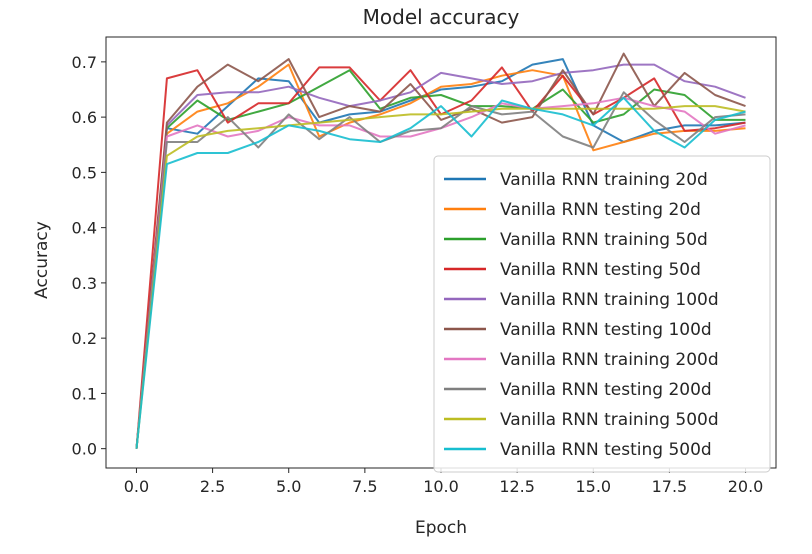 Image resolution: width=812 pixels, height=554 pixels. I want to click on y-tick-label: 0.2, so click(84, 338).